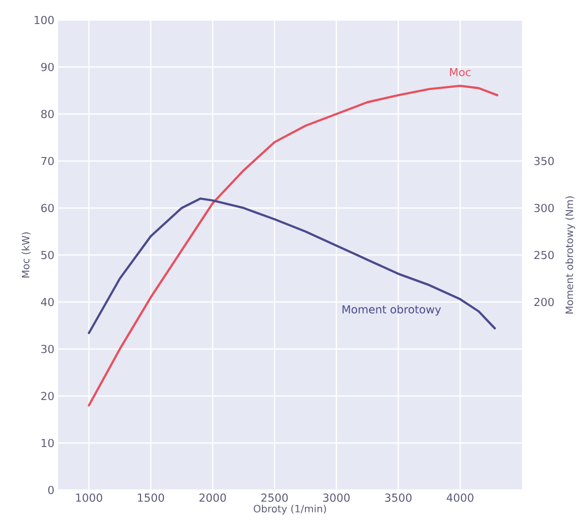 The width and height of the screenshot is (587, 532). I want to click on y2-tick-label: 250, so click(544, 255).